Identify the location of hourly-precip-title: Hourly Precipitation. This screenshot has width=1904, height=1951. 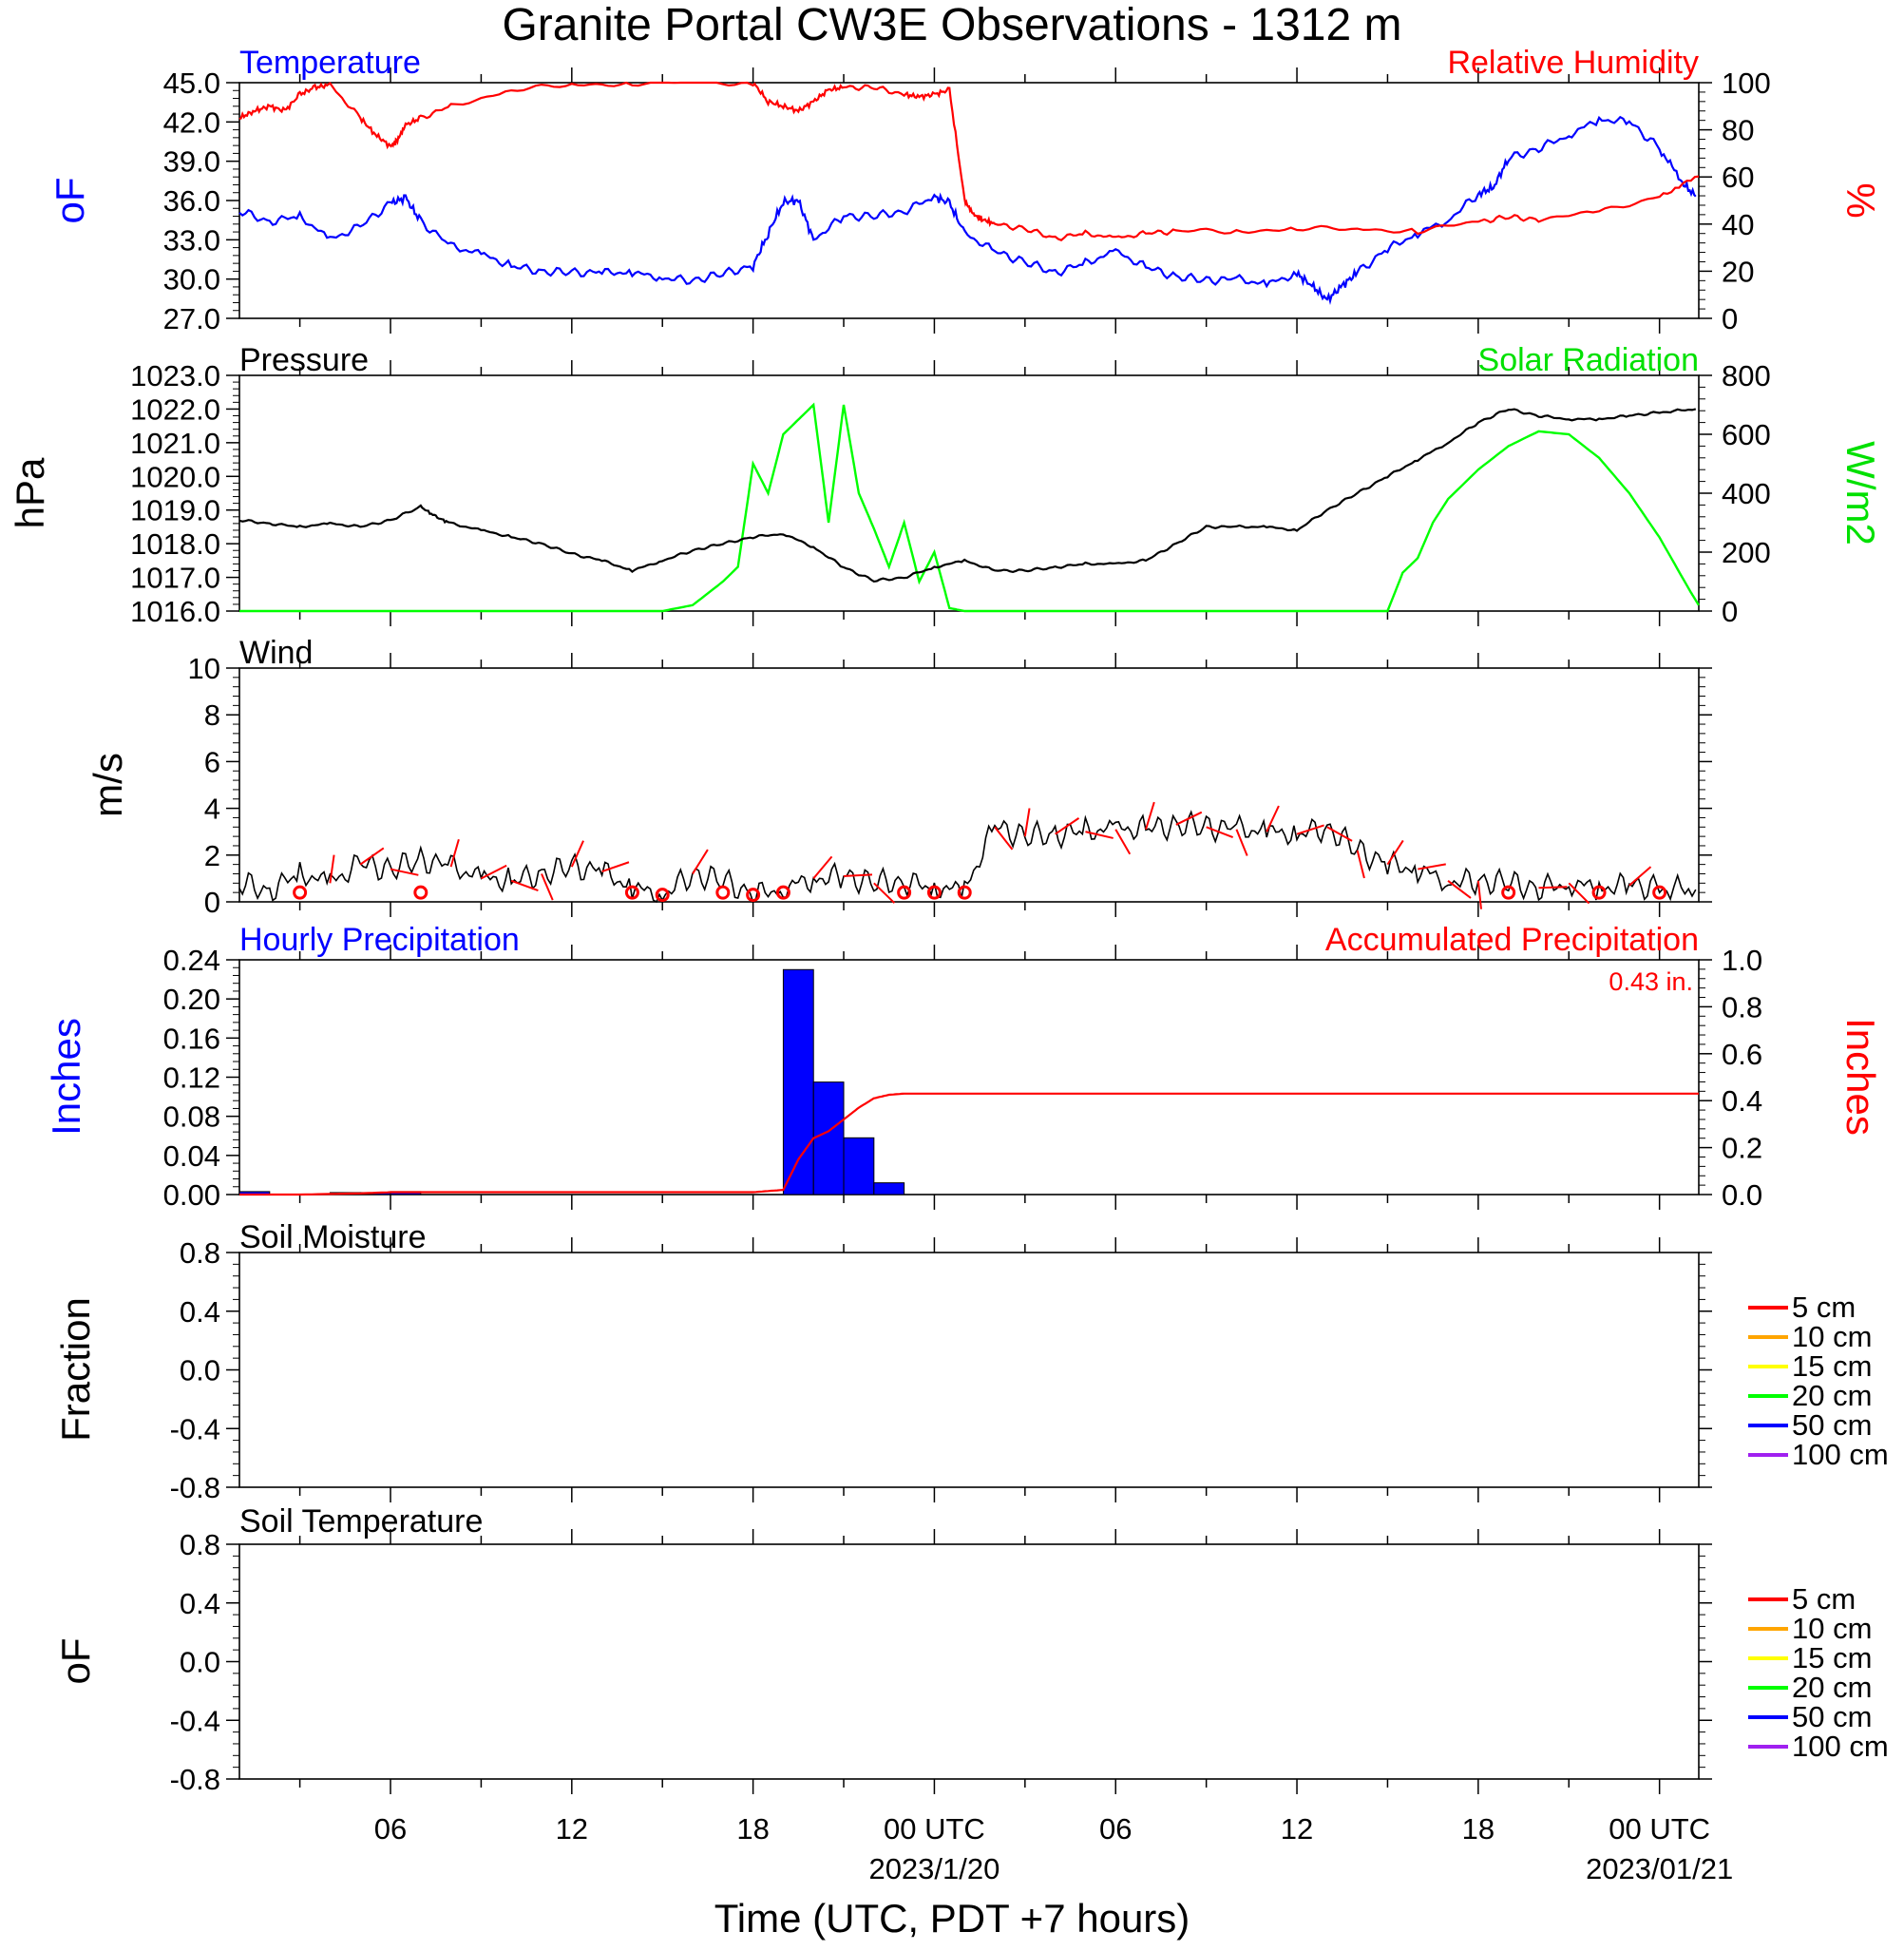
(379, 940).